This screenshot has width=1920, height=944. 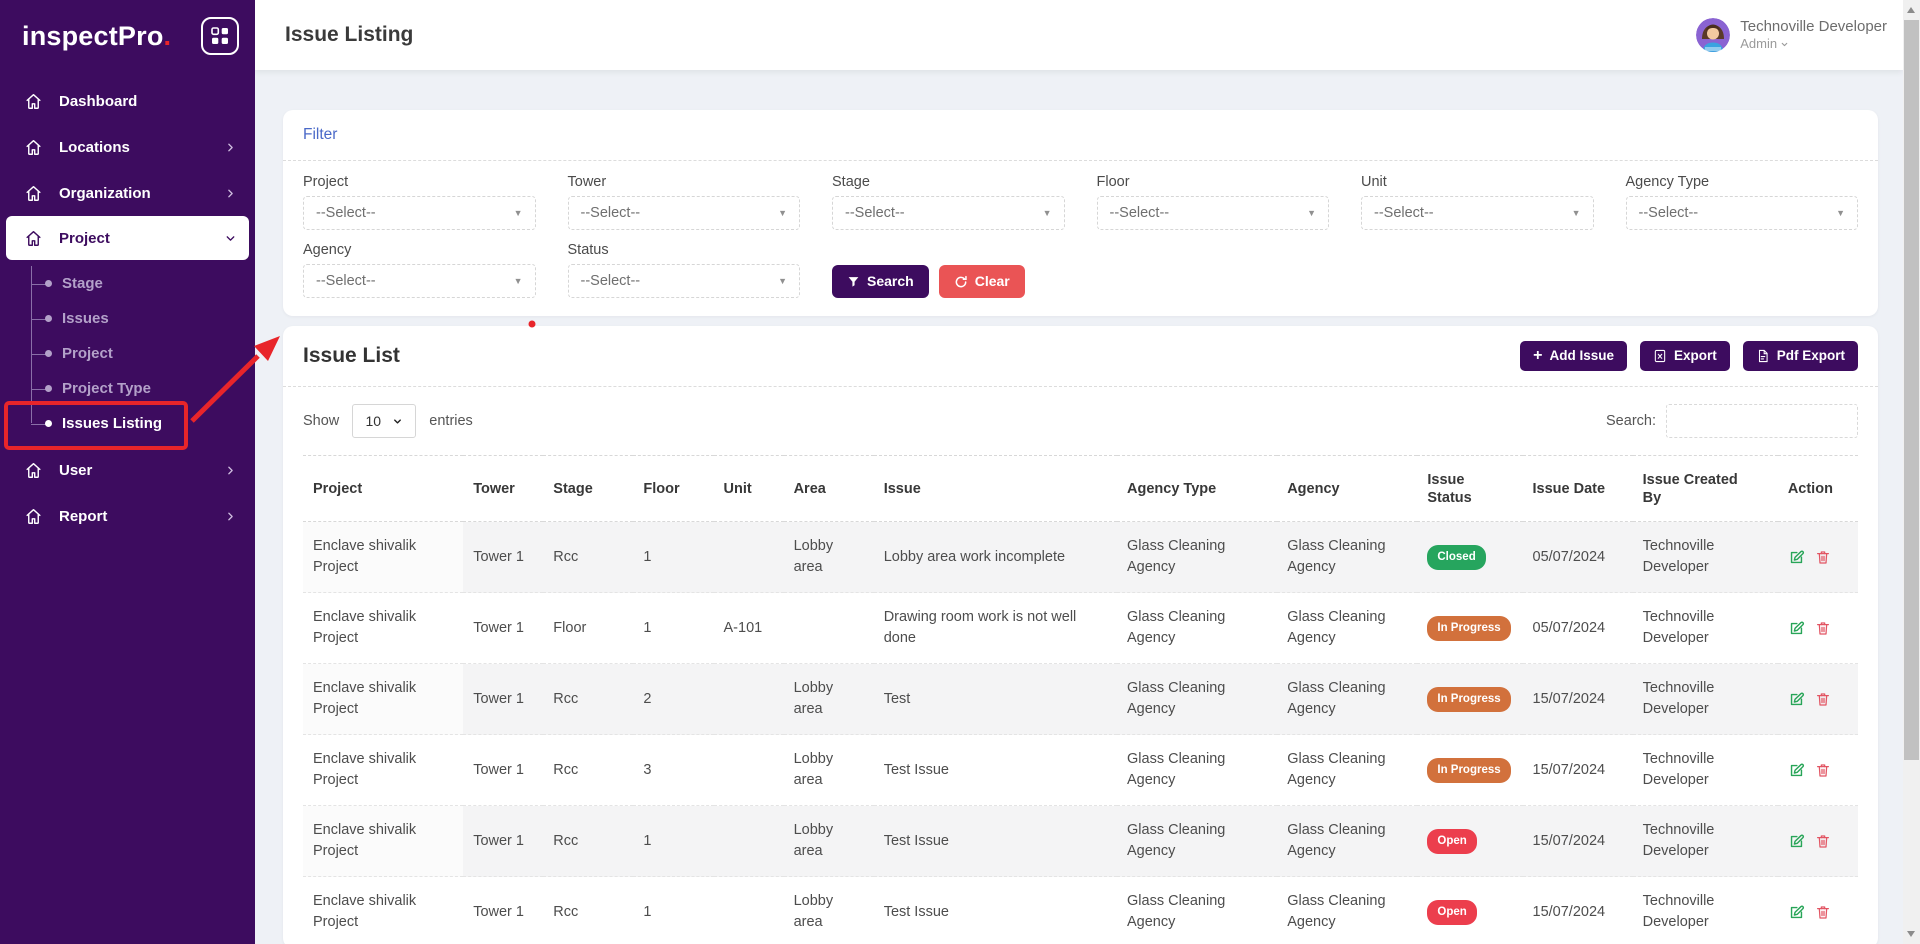 I want to click on cell-status: Closed, so click(x=1469, y=557).